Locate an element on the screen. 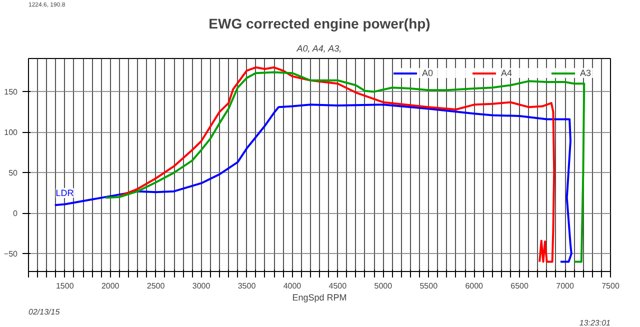 This screenshot has height=327, width=640. chart-title: EWG corrected engine power(hp) is located at coordinates (319, 24).